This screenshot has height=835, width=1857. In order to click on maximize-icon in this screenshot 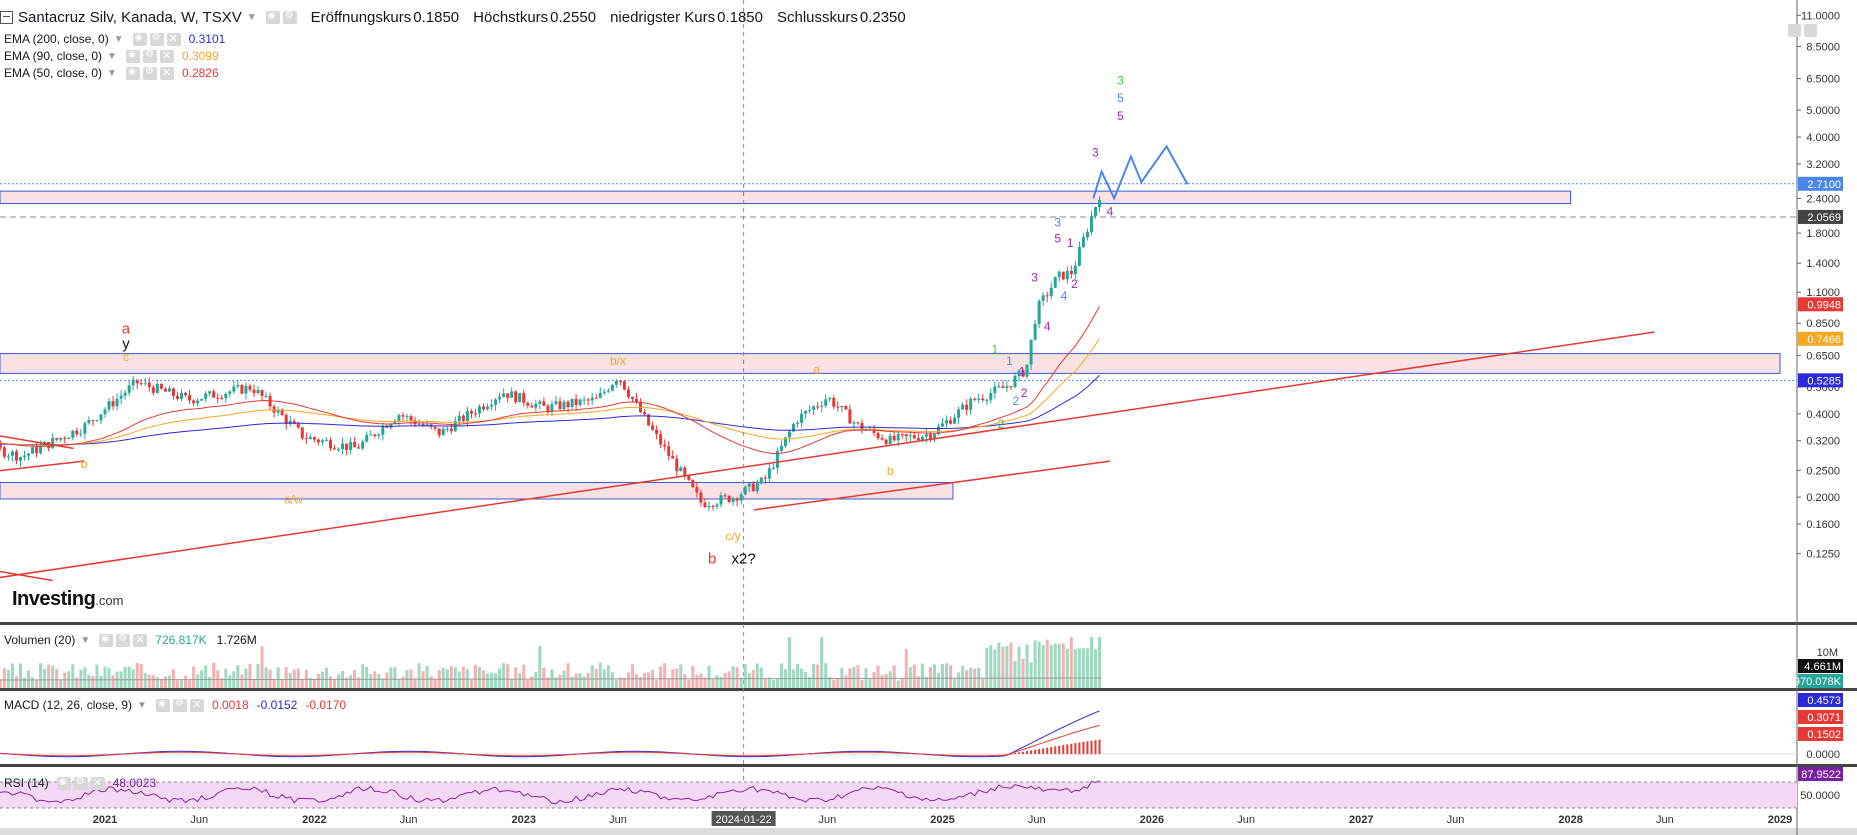, I will do `click(1810, 30)`.